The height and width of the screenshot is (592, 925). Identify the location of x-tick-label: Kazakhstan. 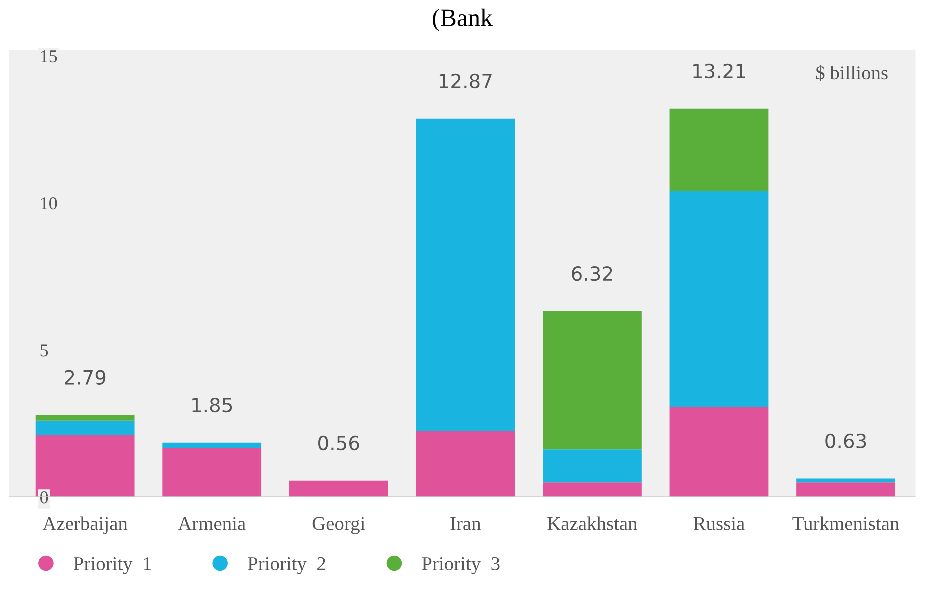
(593, 523).